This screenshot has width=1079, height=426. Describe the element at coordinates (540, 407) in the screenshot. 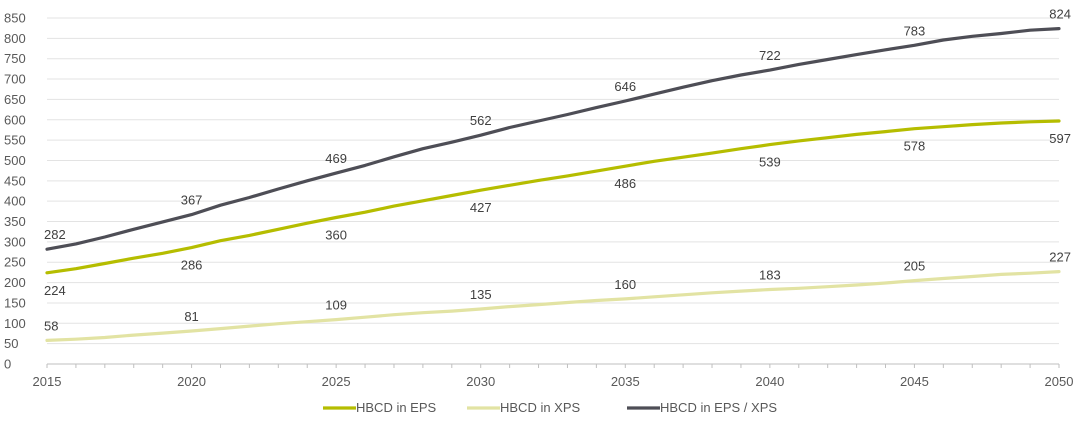

I see `legend-label: HBCD in XPS` at that location.